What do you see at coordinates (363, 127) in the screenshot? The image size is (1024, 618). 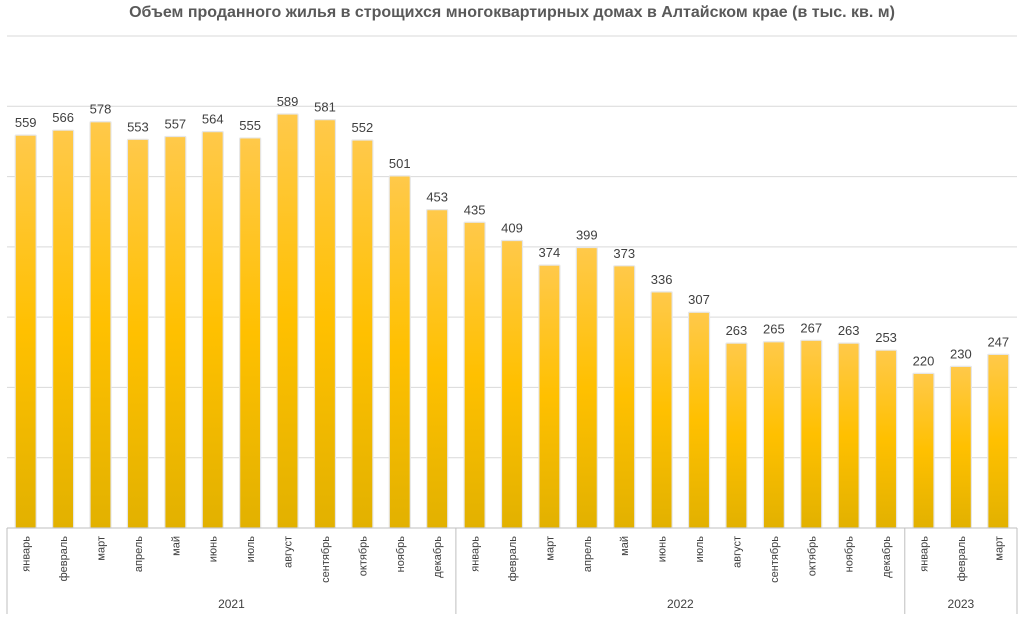 I see `data-label: 552` at bounding box center [363, 127].